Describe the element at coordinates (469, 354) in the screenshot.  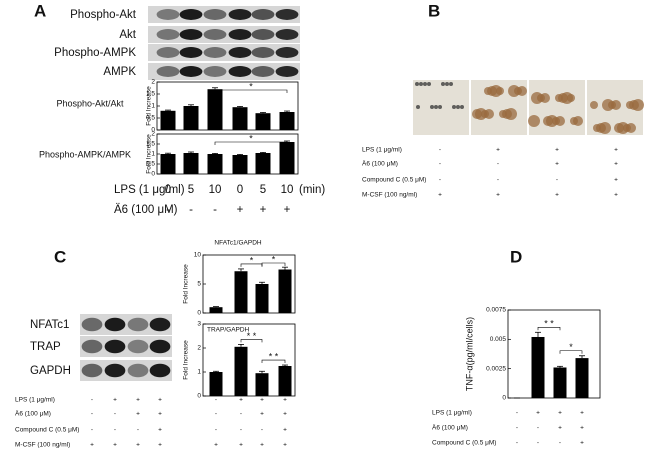
I see `y-axis-title: TNF-α(pg/ml/cells)` at that location.